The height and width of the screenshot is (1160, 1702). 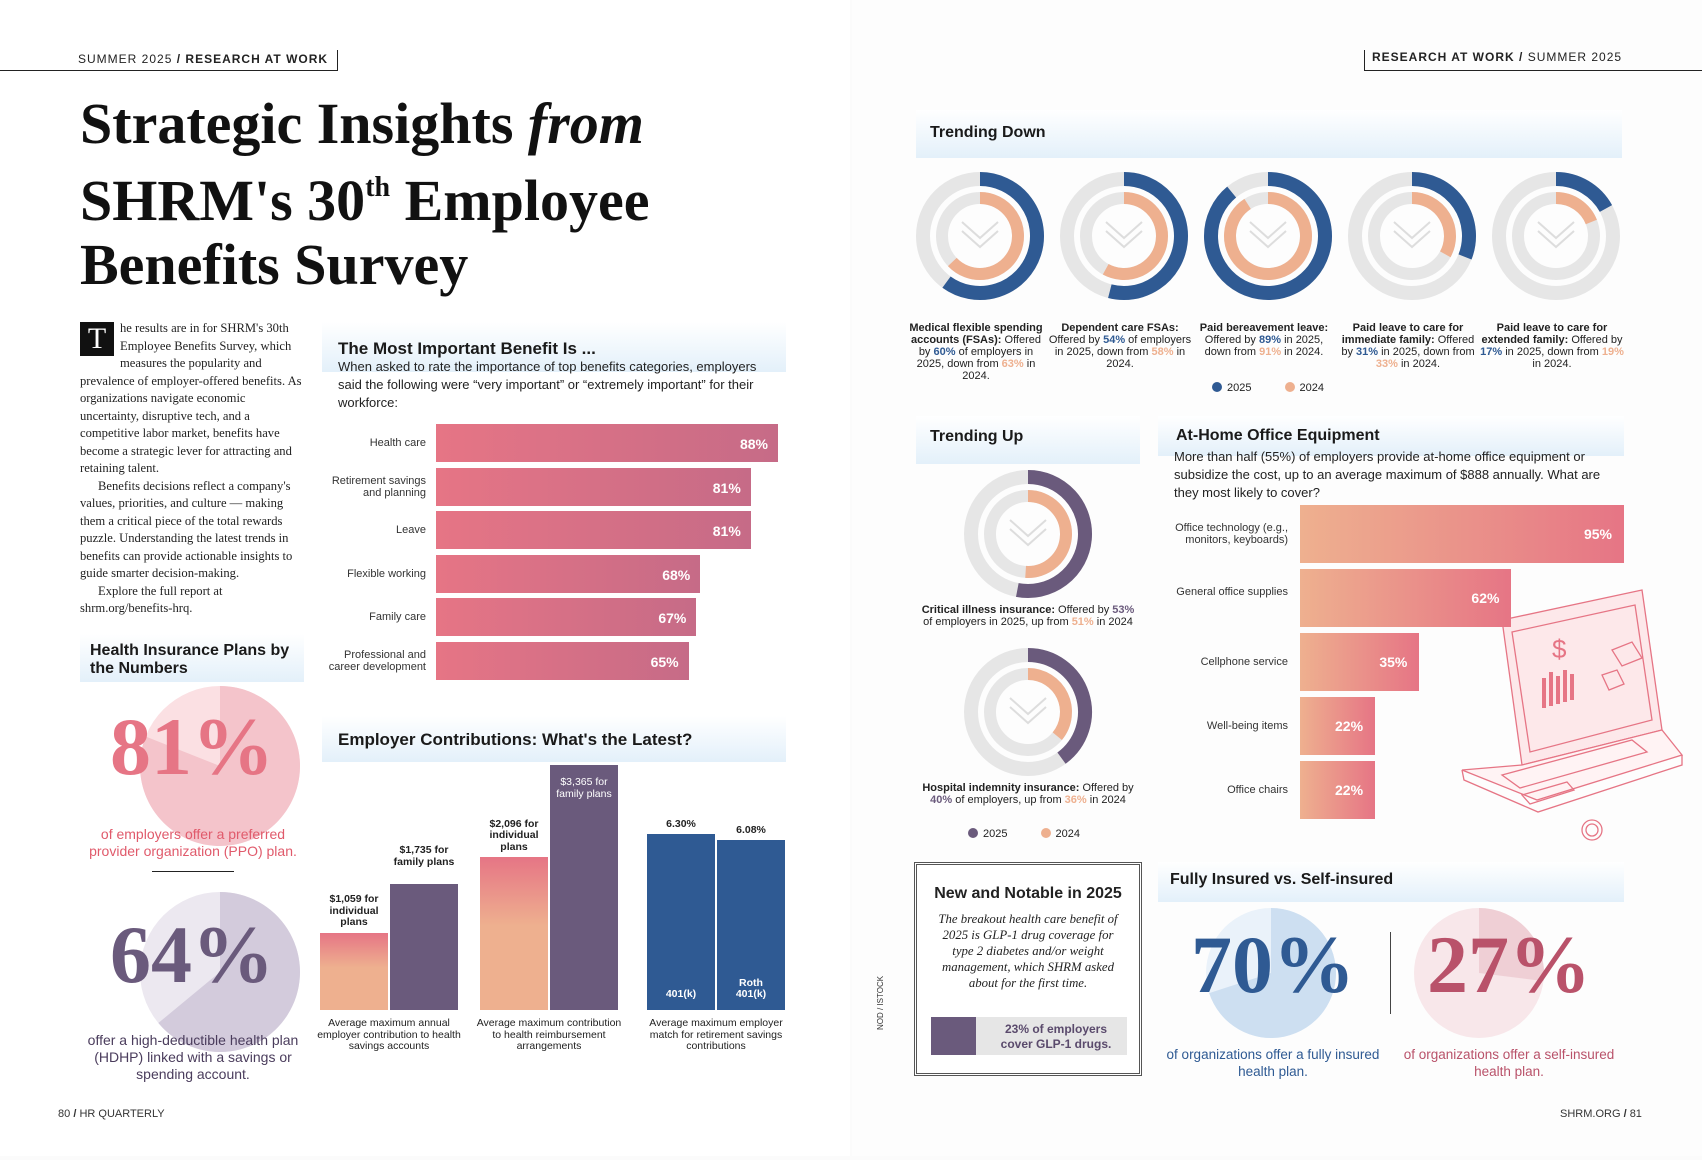 I want to click on header-rule, so click(x=169, y=70).